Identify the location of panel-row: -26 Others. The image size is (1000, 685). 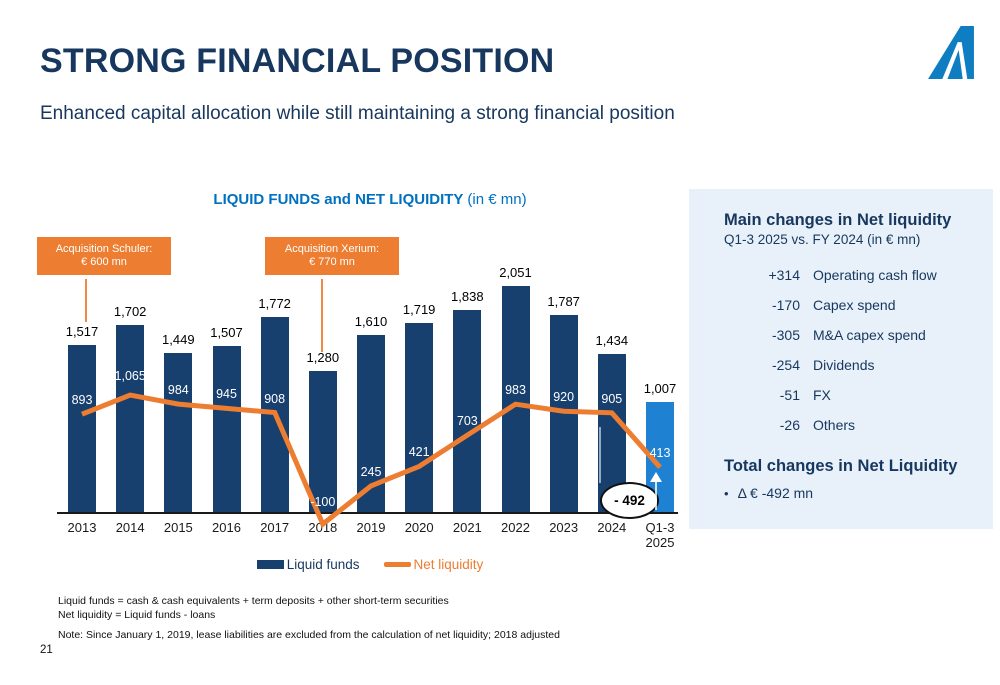
(850, 425).